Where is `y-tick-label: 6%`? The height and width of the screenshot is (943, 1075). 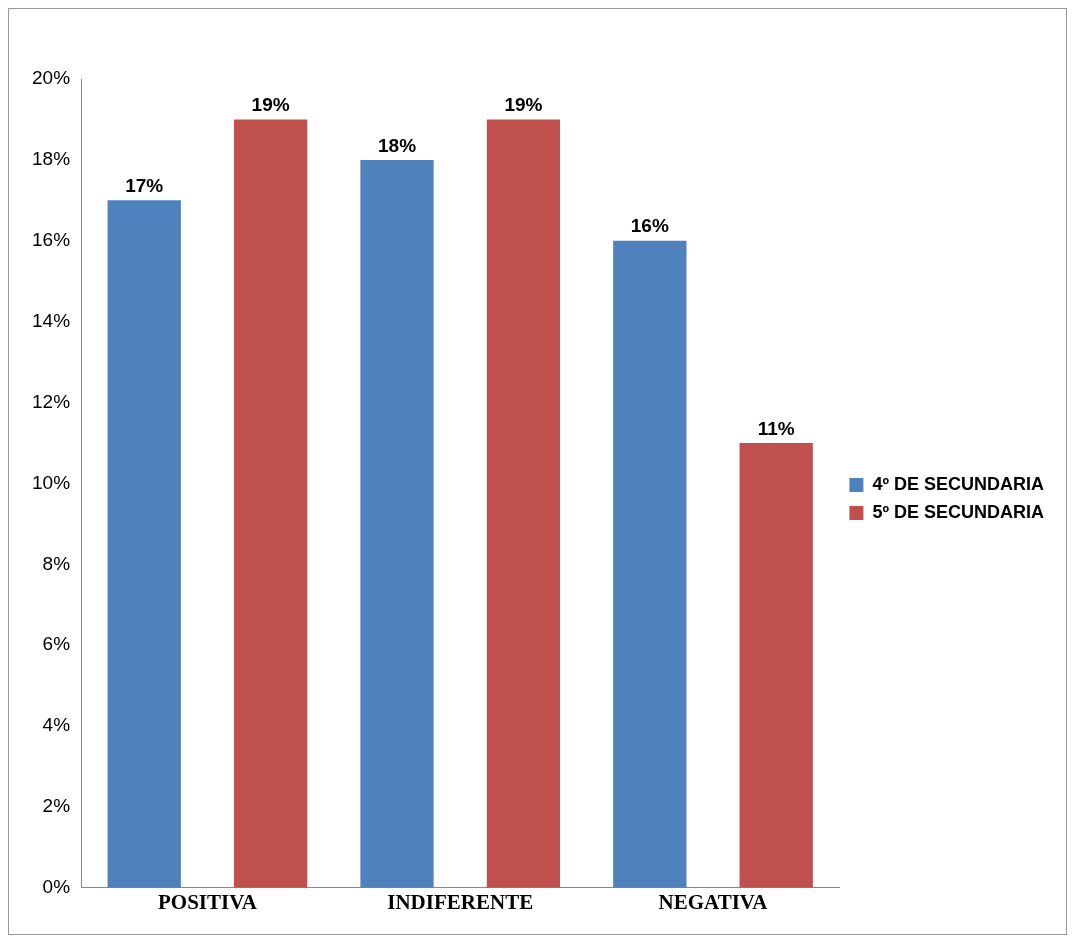 y-tick-label: 6% is located at coordinates (56, 644).